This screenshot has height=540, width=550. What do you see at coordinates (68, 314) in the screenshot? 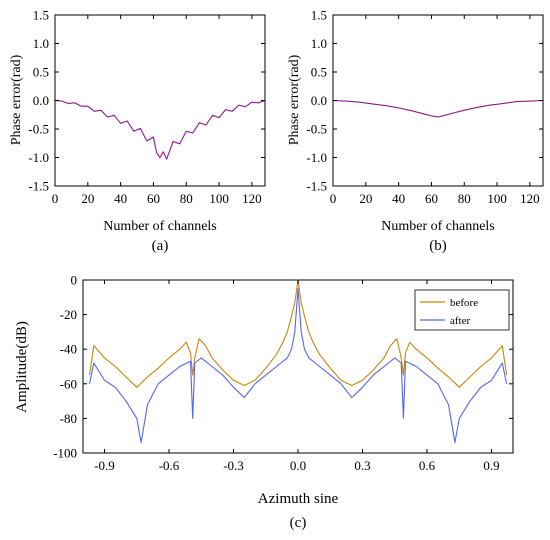
I see `y-tick-label: -20` at bounding box center [68, 314].